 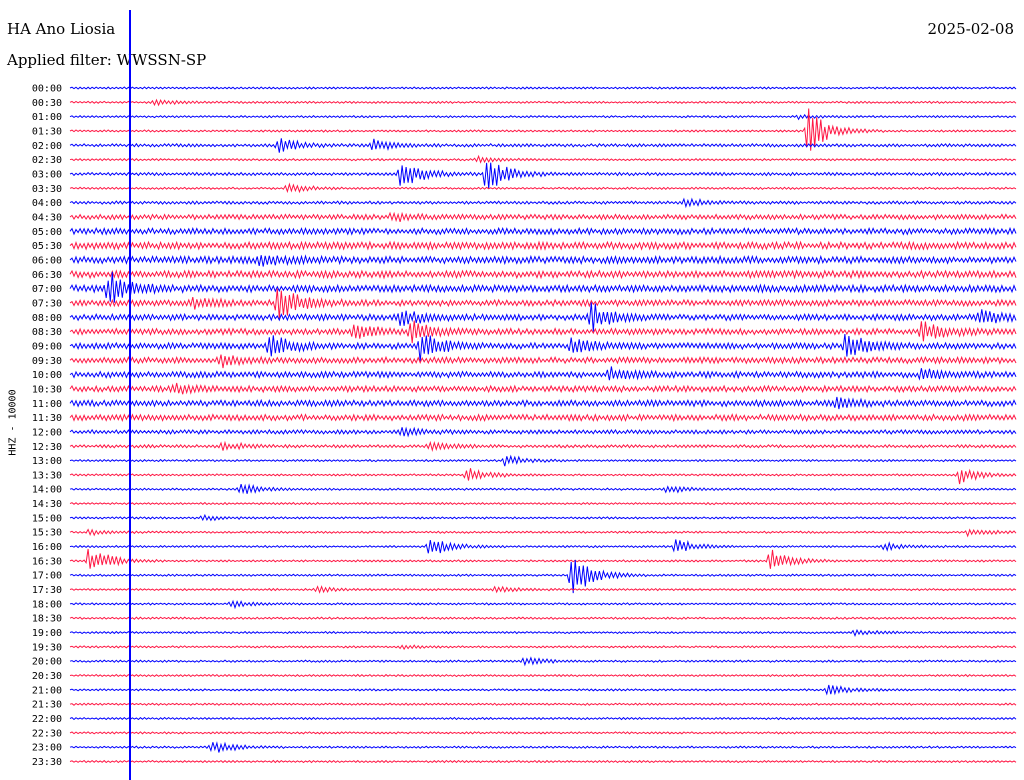 I want to click on time-tick-label: 23:30, so click(x=47, y=762).